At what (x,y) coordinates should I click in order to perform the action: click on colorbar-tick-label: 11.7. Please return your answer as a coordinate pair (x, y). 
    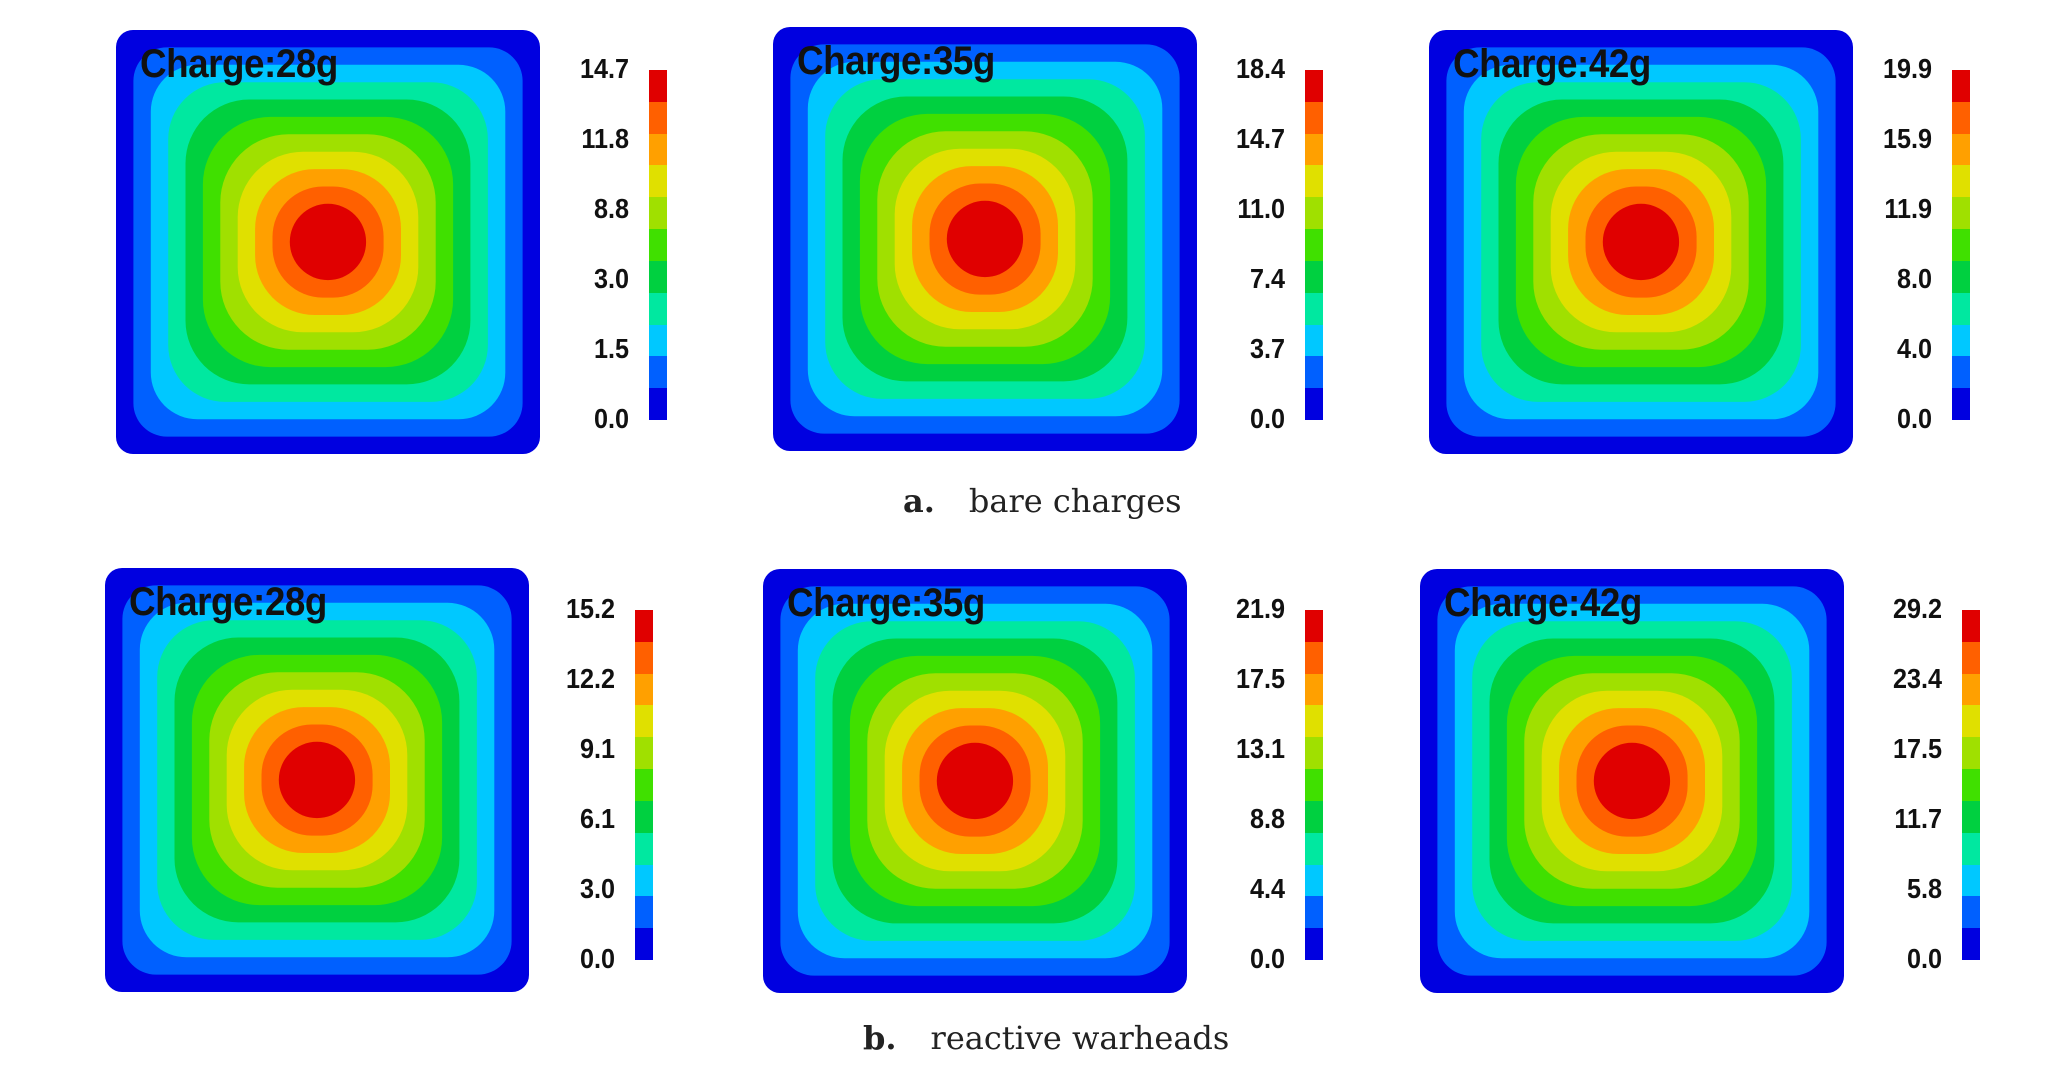
    Looking at the image, I should click on (1918, 818).